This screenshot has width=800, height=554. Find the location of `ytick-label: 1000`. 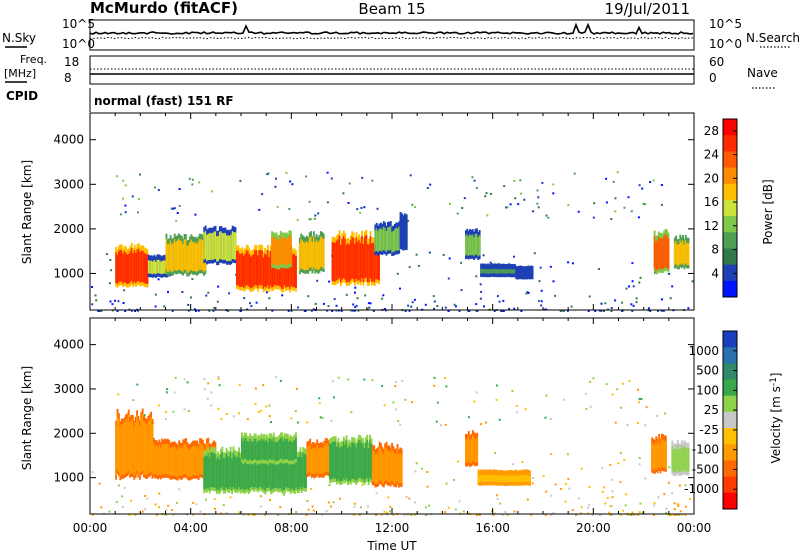

ytick-label: 1000 is located at coordinates (68, 273).